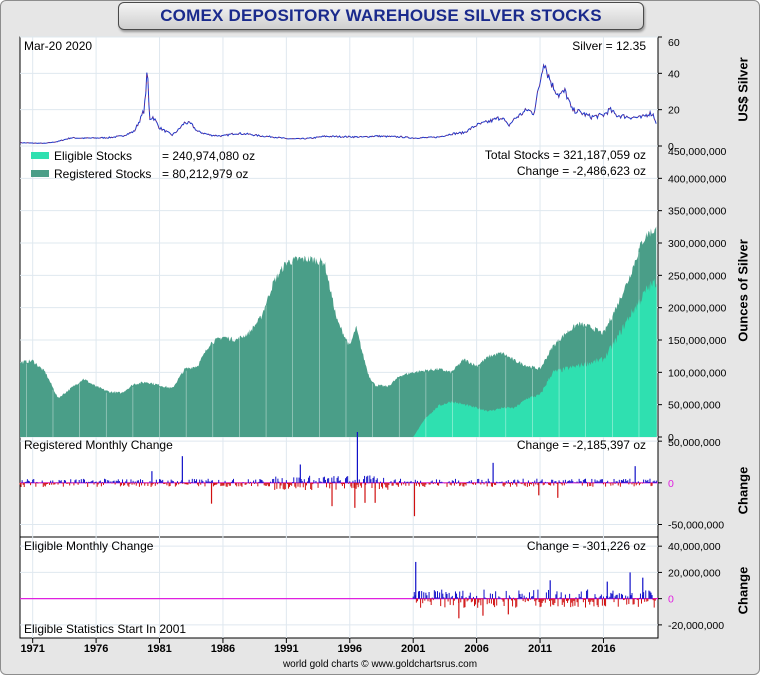 Image resolution: width=760 pixels, height=675 pixels. What do you see at coordinates (350, 649) in the screenshot?
I see `x-tick-label: 1996` at bounding box center [350, 649].